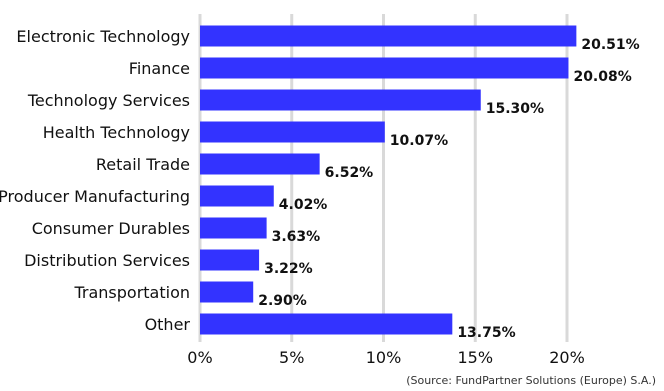  Describe the element at coordinates (486, 333) in the screenshot. I see `value-label: 13.75%` at that location.